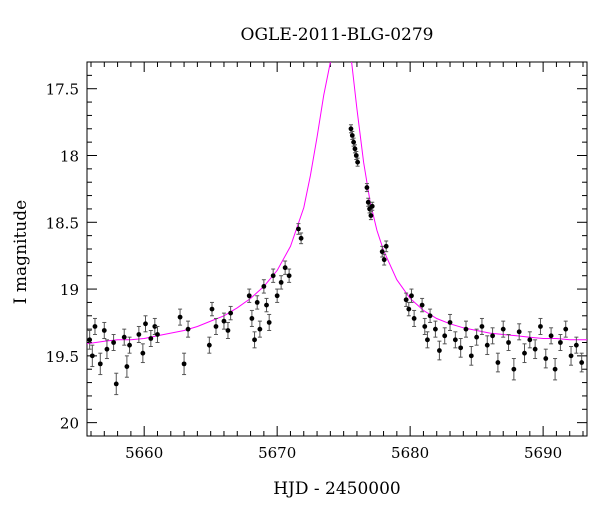 Image resolution: width=600 pixels, height=512 pixels. What do you see at coordinates (62, 357) in the screenshot?
I see `y-tick-label: 19.5` at bounding box center [62, 357].